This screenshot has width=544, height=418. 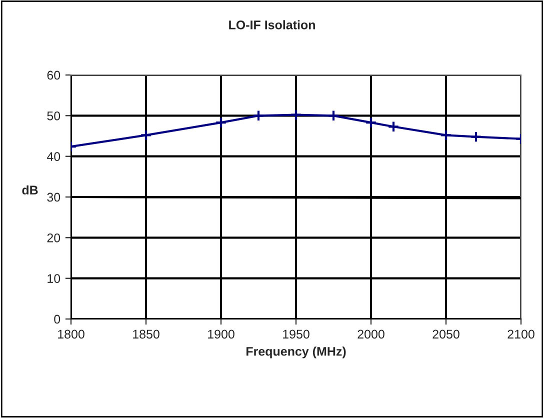 What do you see at coordinates (57, 319) in the screenshot?
I see `y-tick-label: 0` at bounding box center [57, 319].